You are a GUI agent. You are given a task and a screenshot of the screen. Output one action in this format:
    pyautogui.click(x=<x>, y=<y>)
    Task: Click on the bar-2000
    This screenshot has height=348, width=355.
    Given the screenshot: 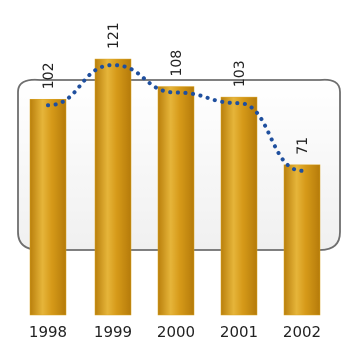 What is the action you would take?
    pyautogui.click(x=176, y=201)
    